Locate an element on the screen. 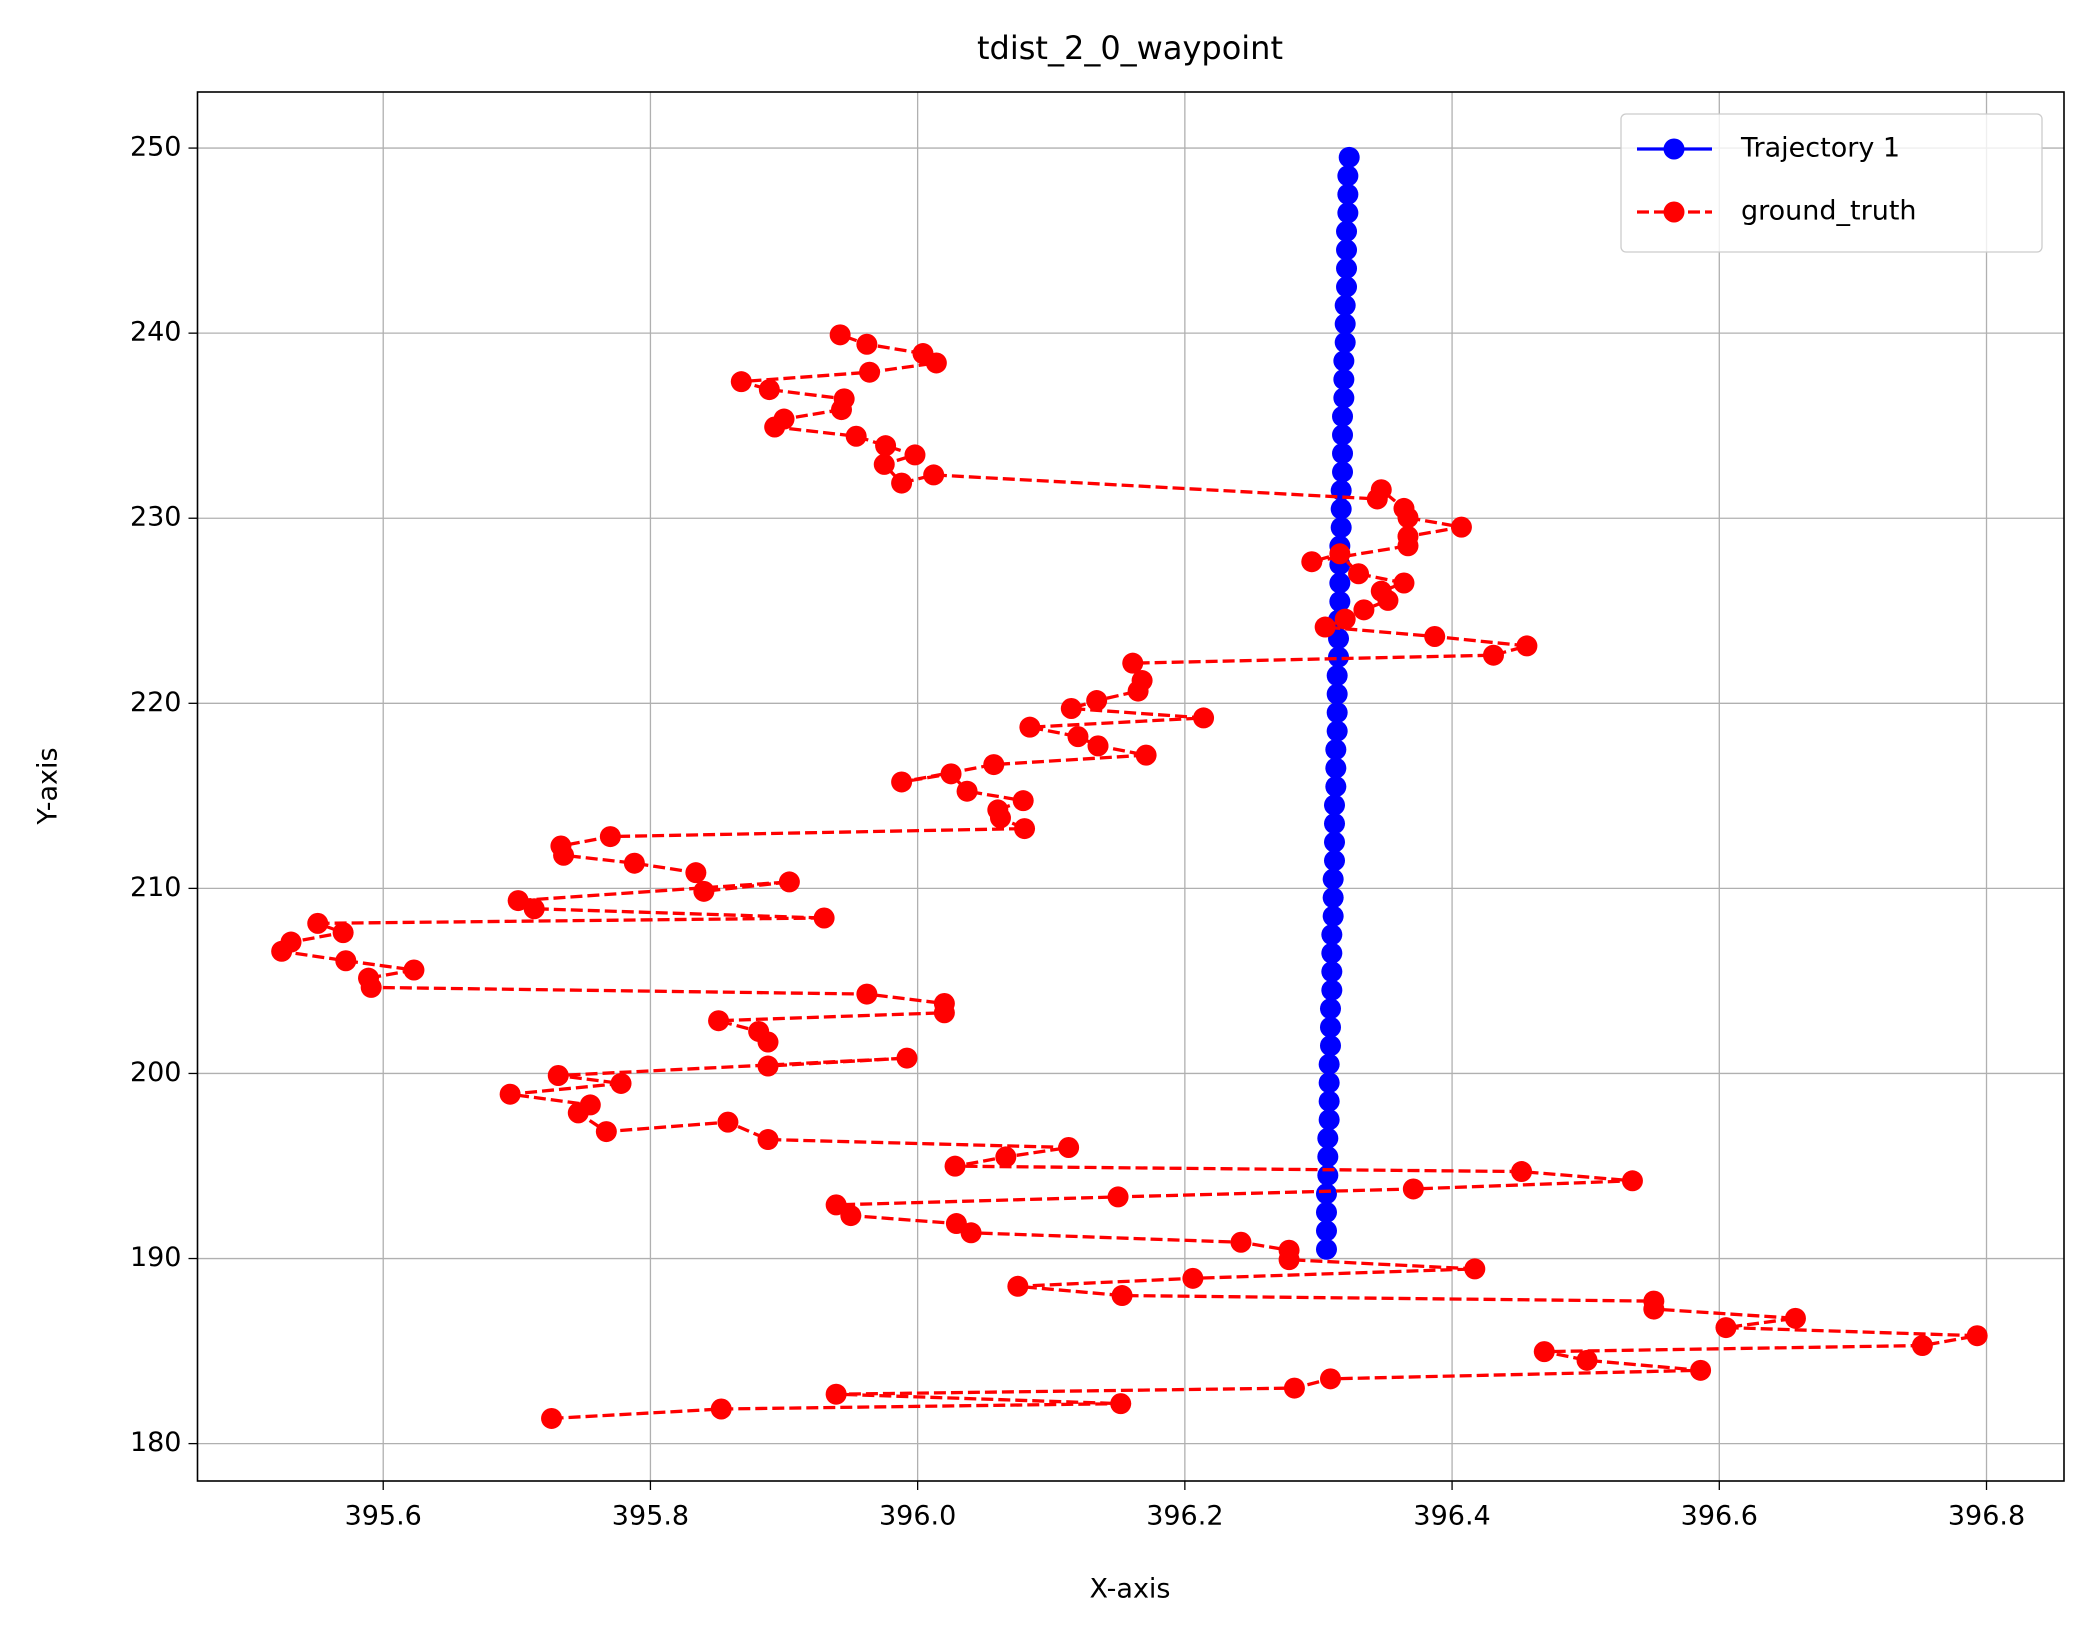 This screenshot has height=1638, width=2087. chart-title: tdist_2_0_waypoint is located at coordinates (1130, 48).